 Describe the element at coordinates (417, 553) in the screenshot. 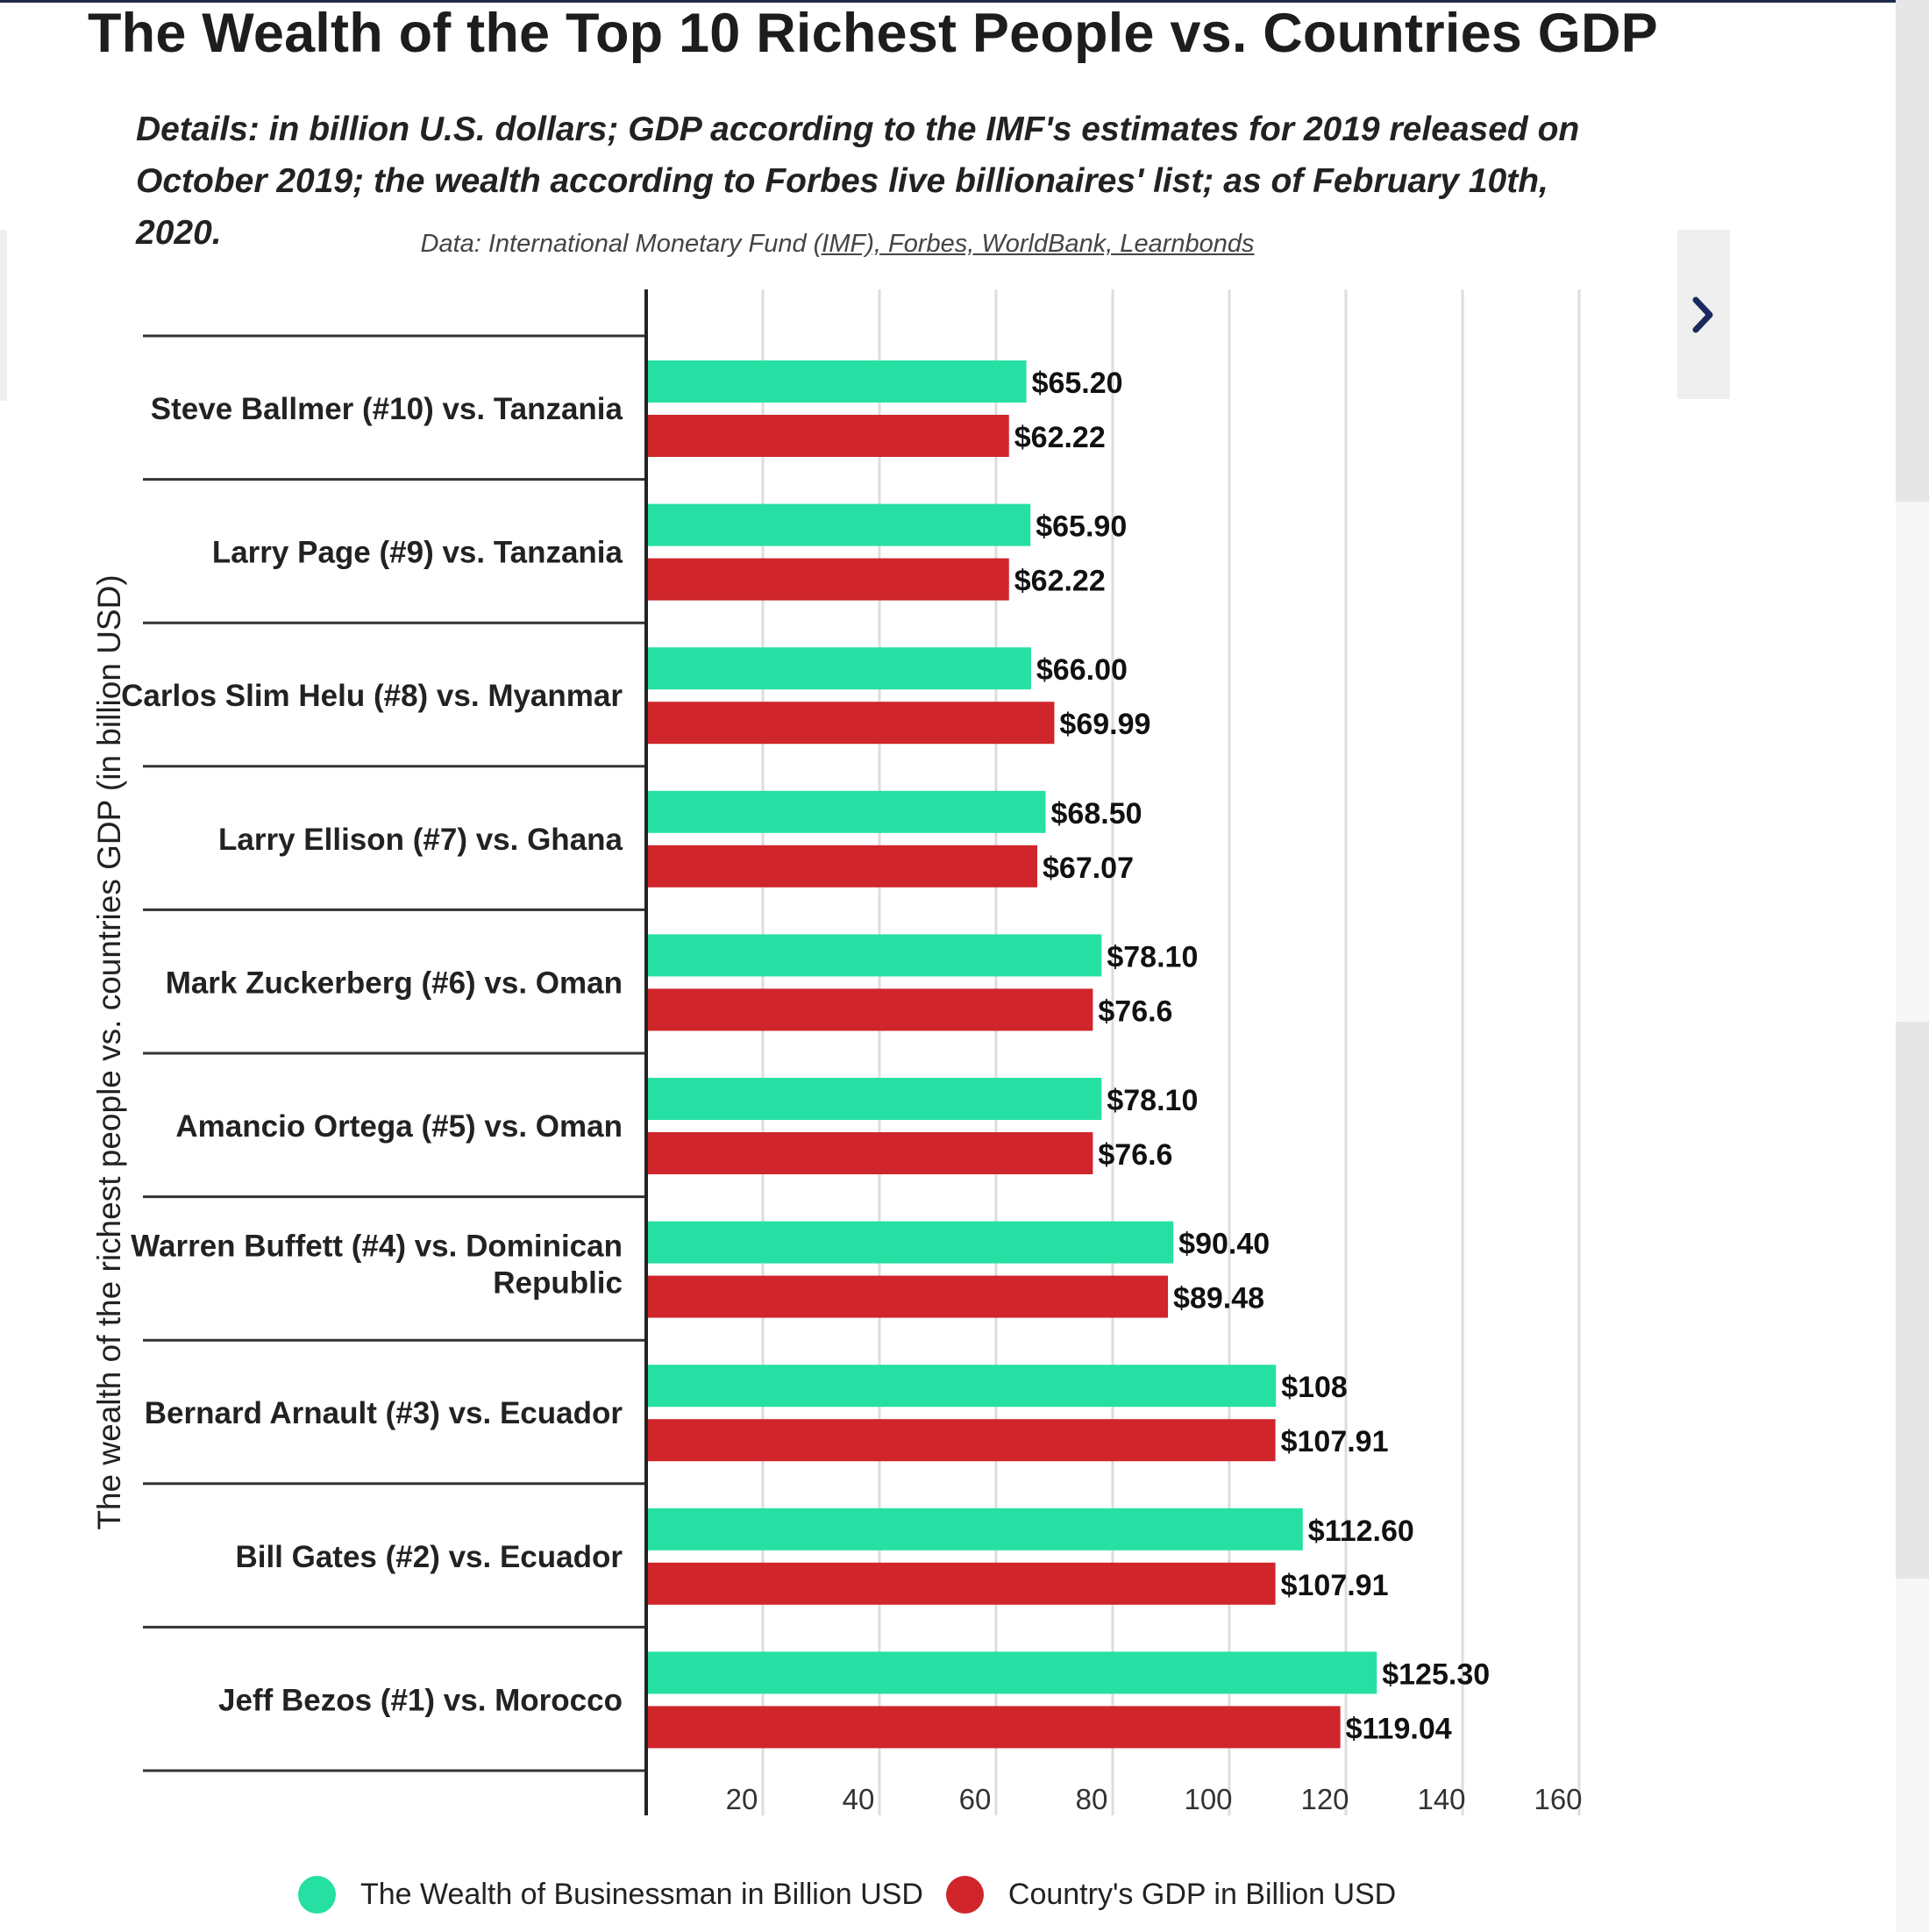

I see `category-label: Larry Page (#9) vs. Tanzania` at that location.